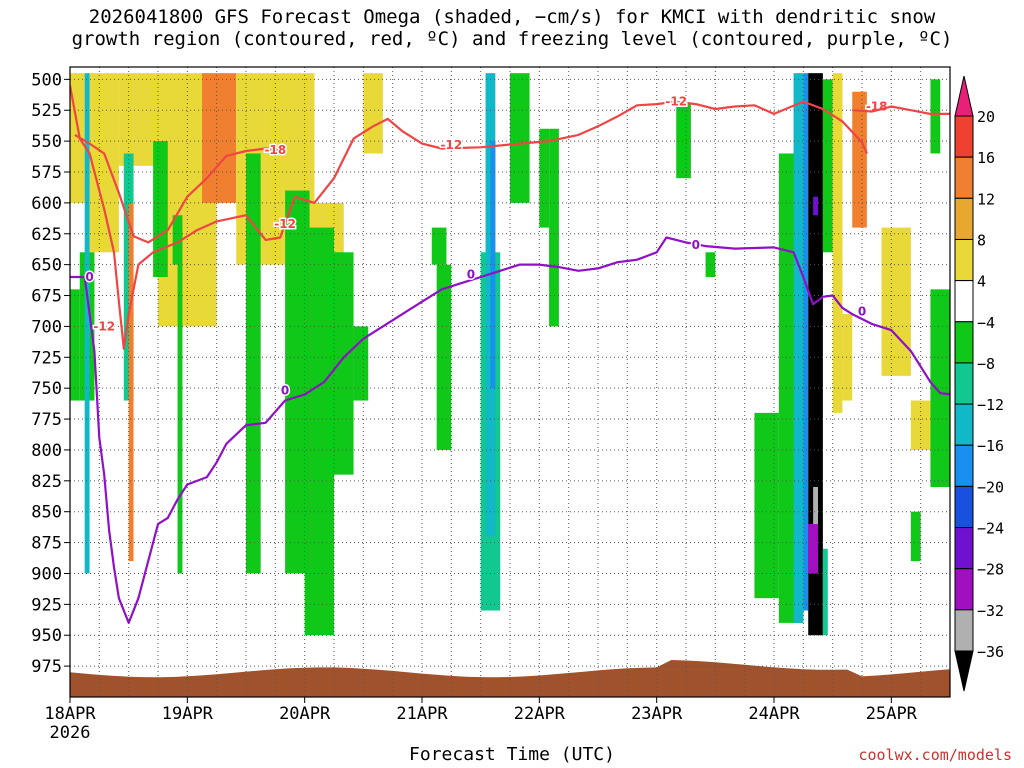 The image size is (1024, 768). Describe the element at coordinates (275, 150) in the screenshot. I see `contour-label: -18` at that location.